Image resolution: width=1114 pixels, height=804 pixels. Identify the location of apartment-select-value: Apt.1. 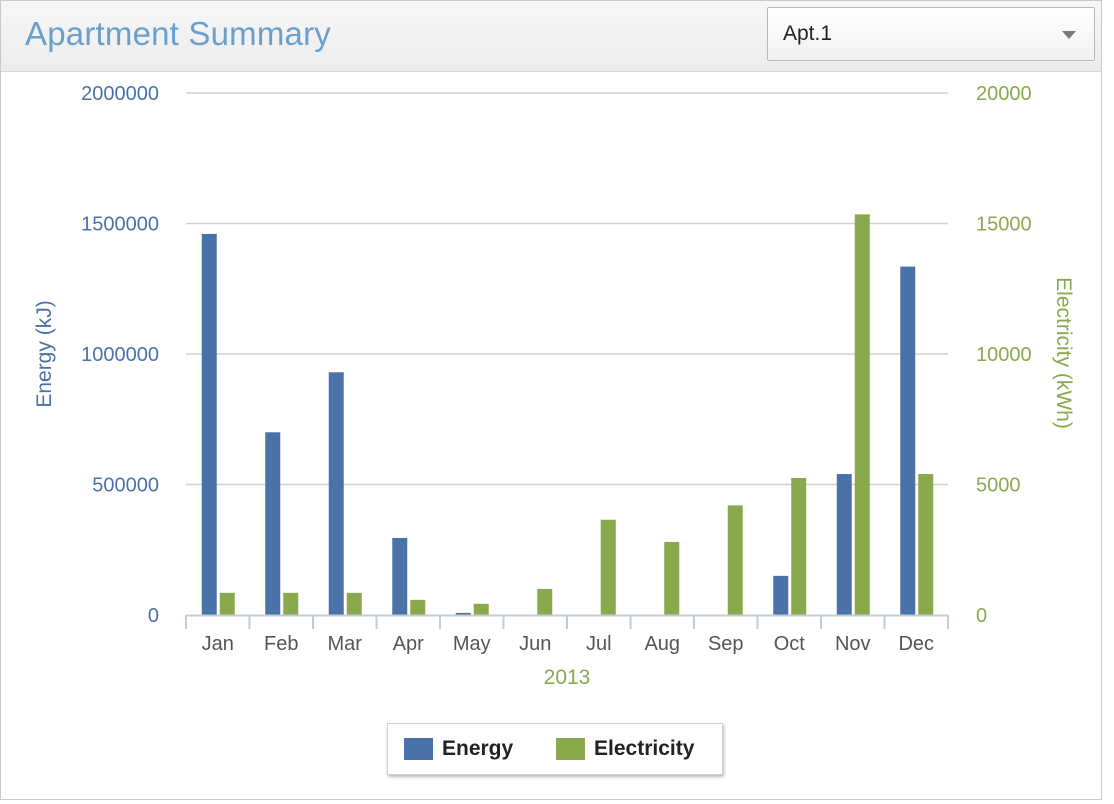
(808, 33).